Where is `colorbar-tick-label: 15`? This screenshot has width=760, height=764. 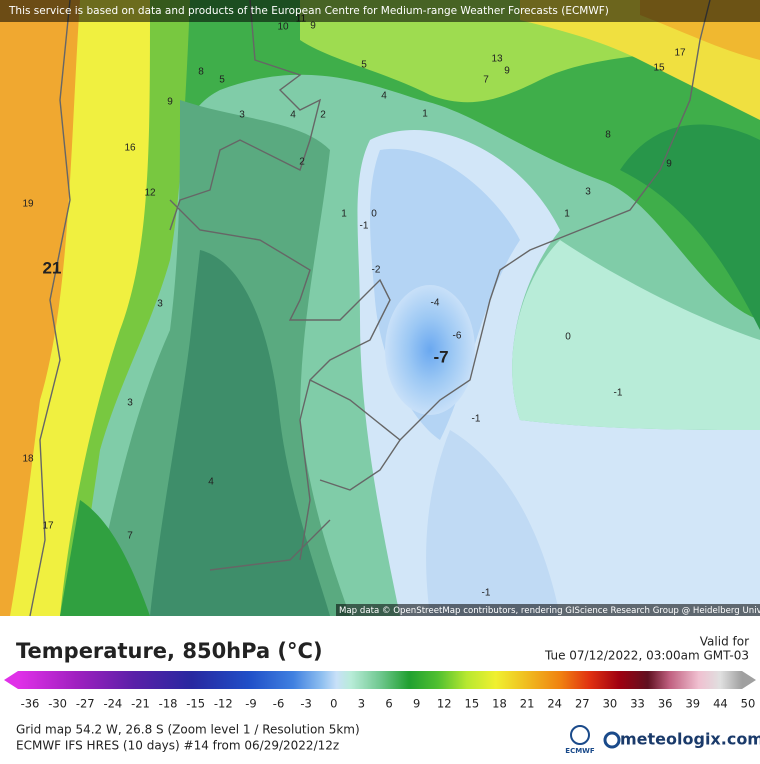 colorbar-tick-label: 15 is located at coordinates (472, 704).